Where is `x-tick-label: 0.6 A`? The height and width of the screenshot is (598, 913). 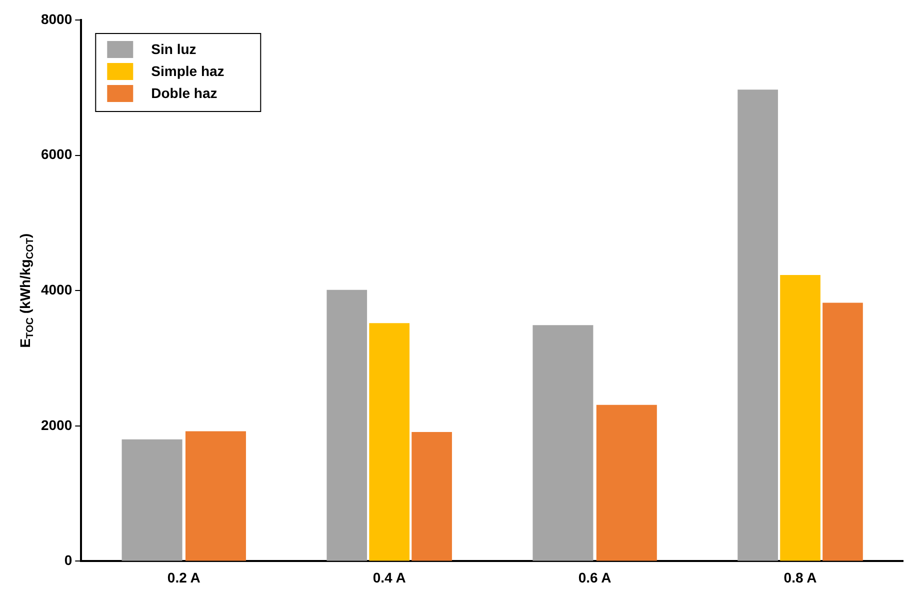 x-tick-label: 0.6 A is located at coordinates (595, 577).